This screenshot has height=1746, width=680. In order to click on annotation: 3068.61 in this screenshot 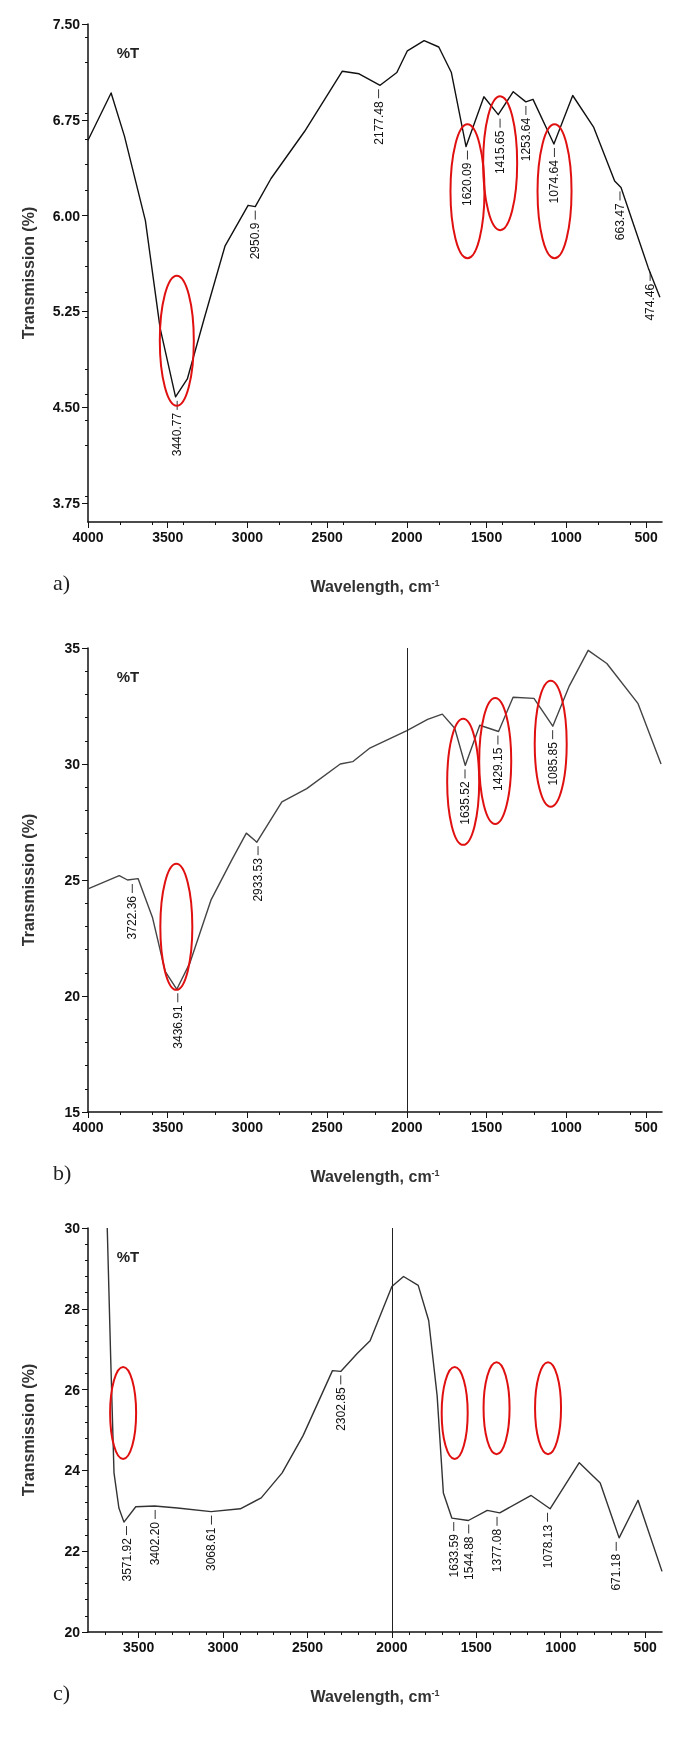, I will do `click(211, 1549)`.